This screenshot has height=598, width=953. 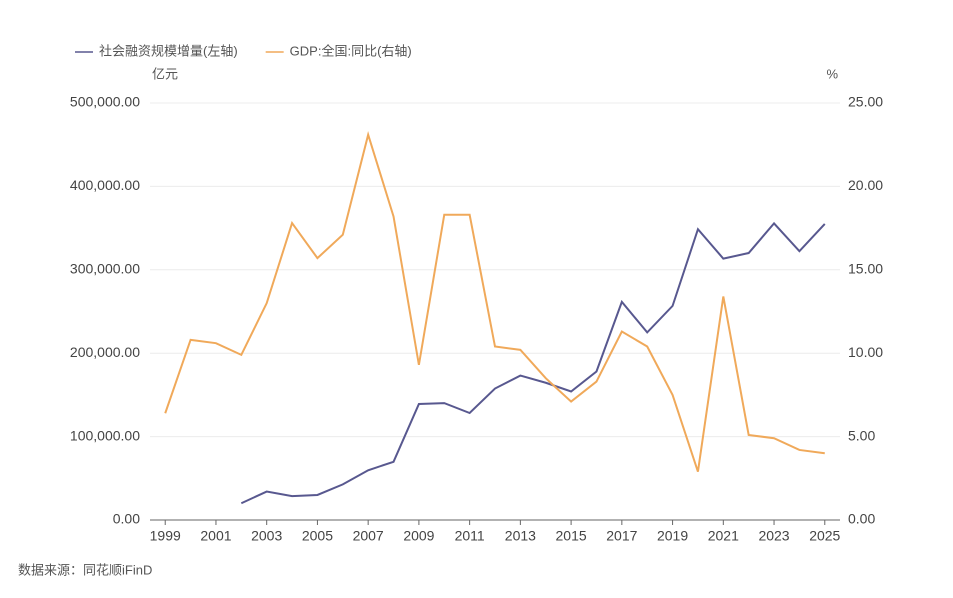 I want to click on x-tick-label: 2001, so click(x=215, y=536).